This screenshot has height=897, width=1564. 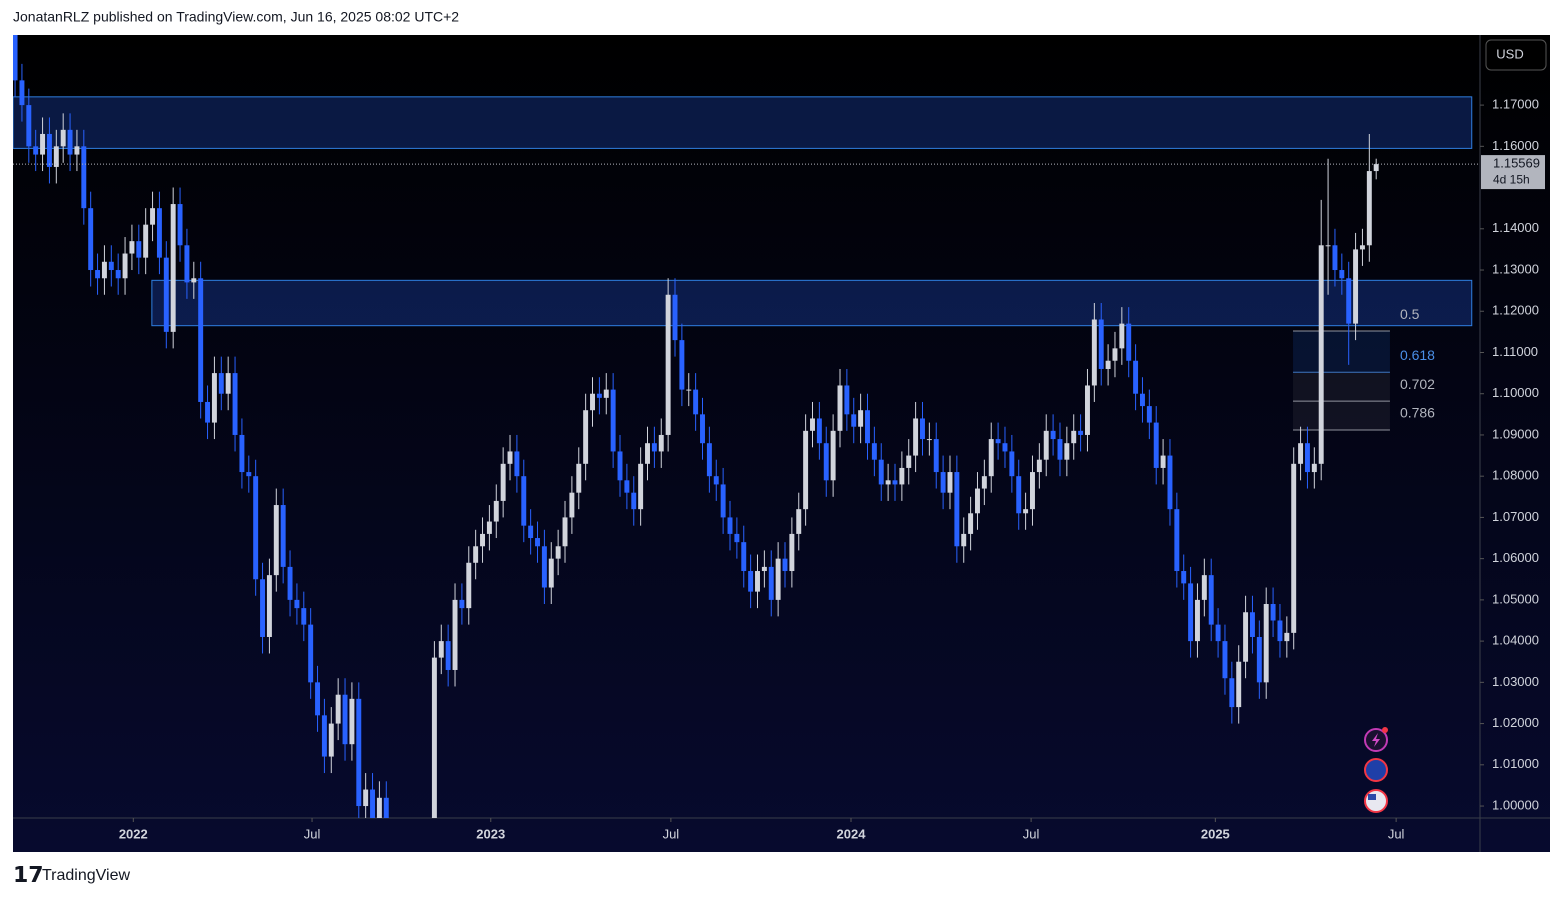 What do you see at coordinates (1515, 145) in the screenshot?
I see `y-tick-label: 1.16000` at bounding box center [1515, 145].